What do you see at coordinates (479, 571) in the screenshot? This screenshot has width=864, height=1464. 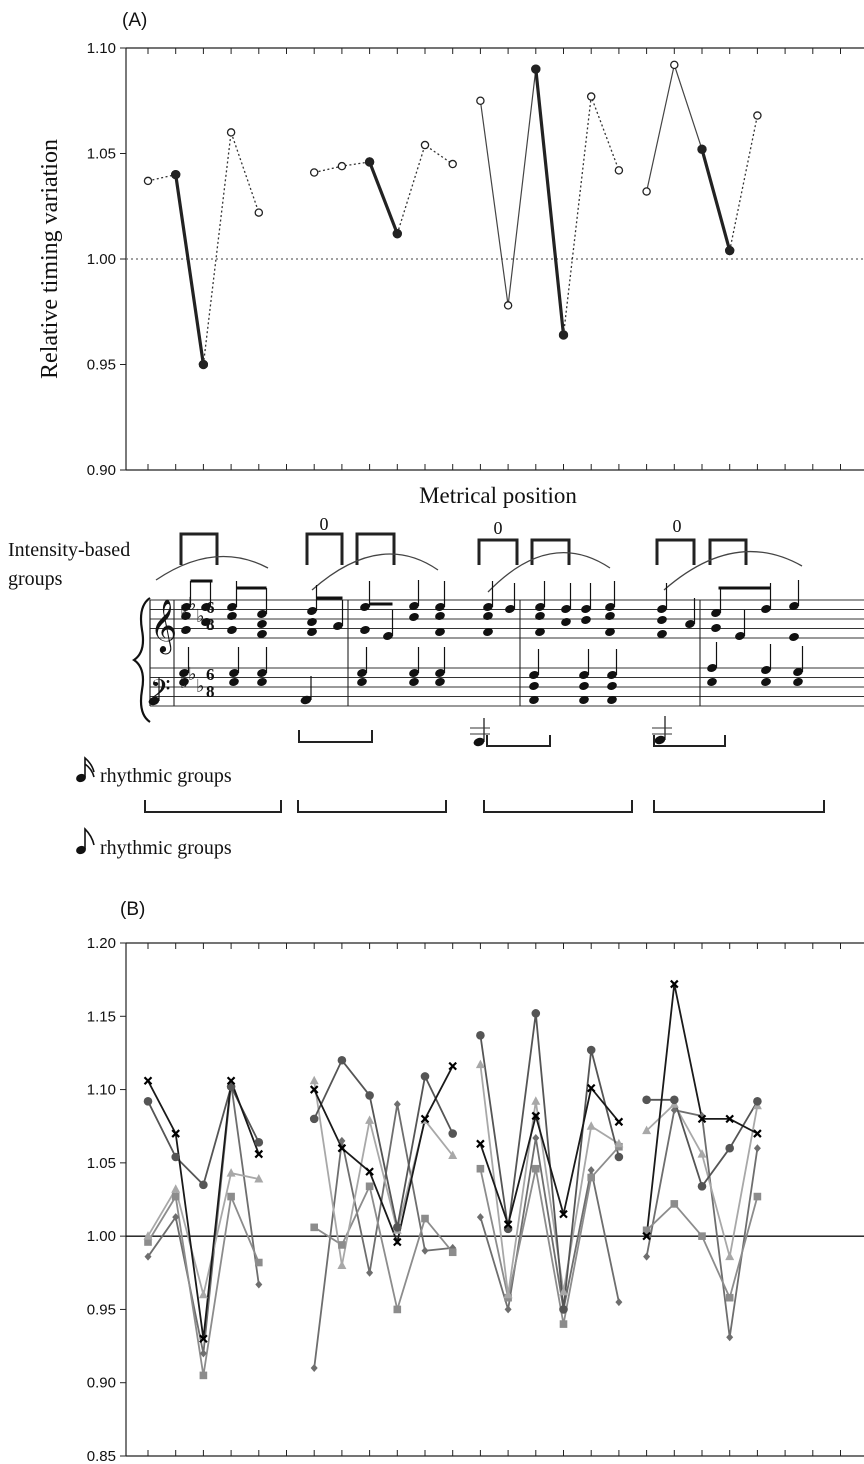 I see `phrase-slurs` at bounding box center [479, 571].